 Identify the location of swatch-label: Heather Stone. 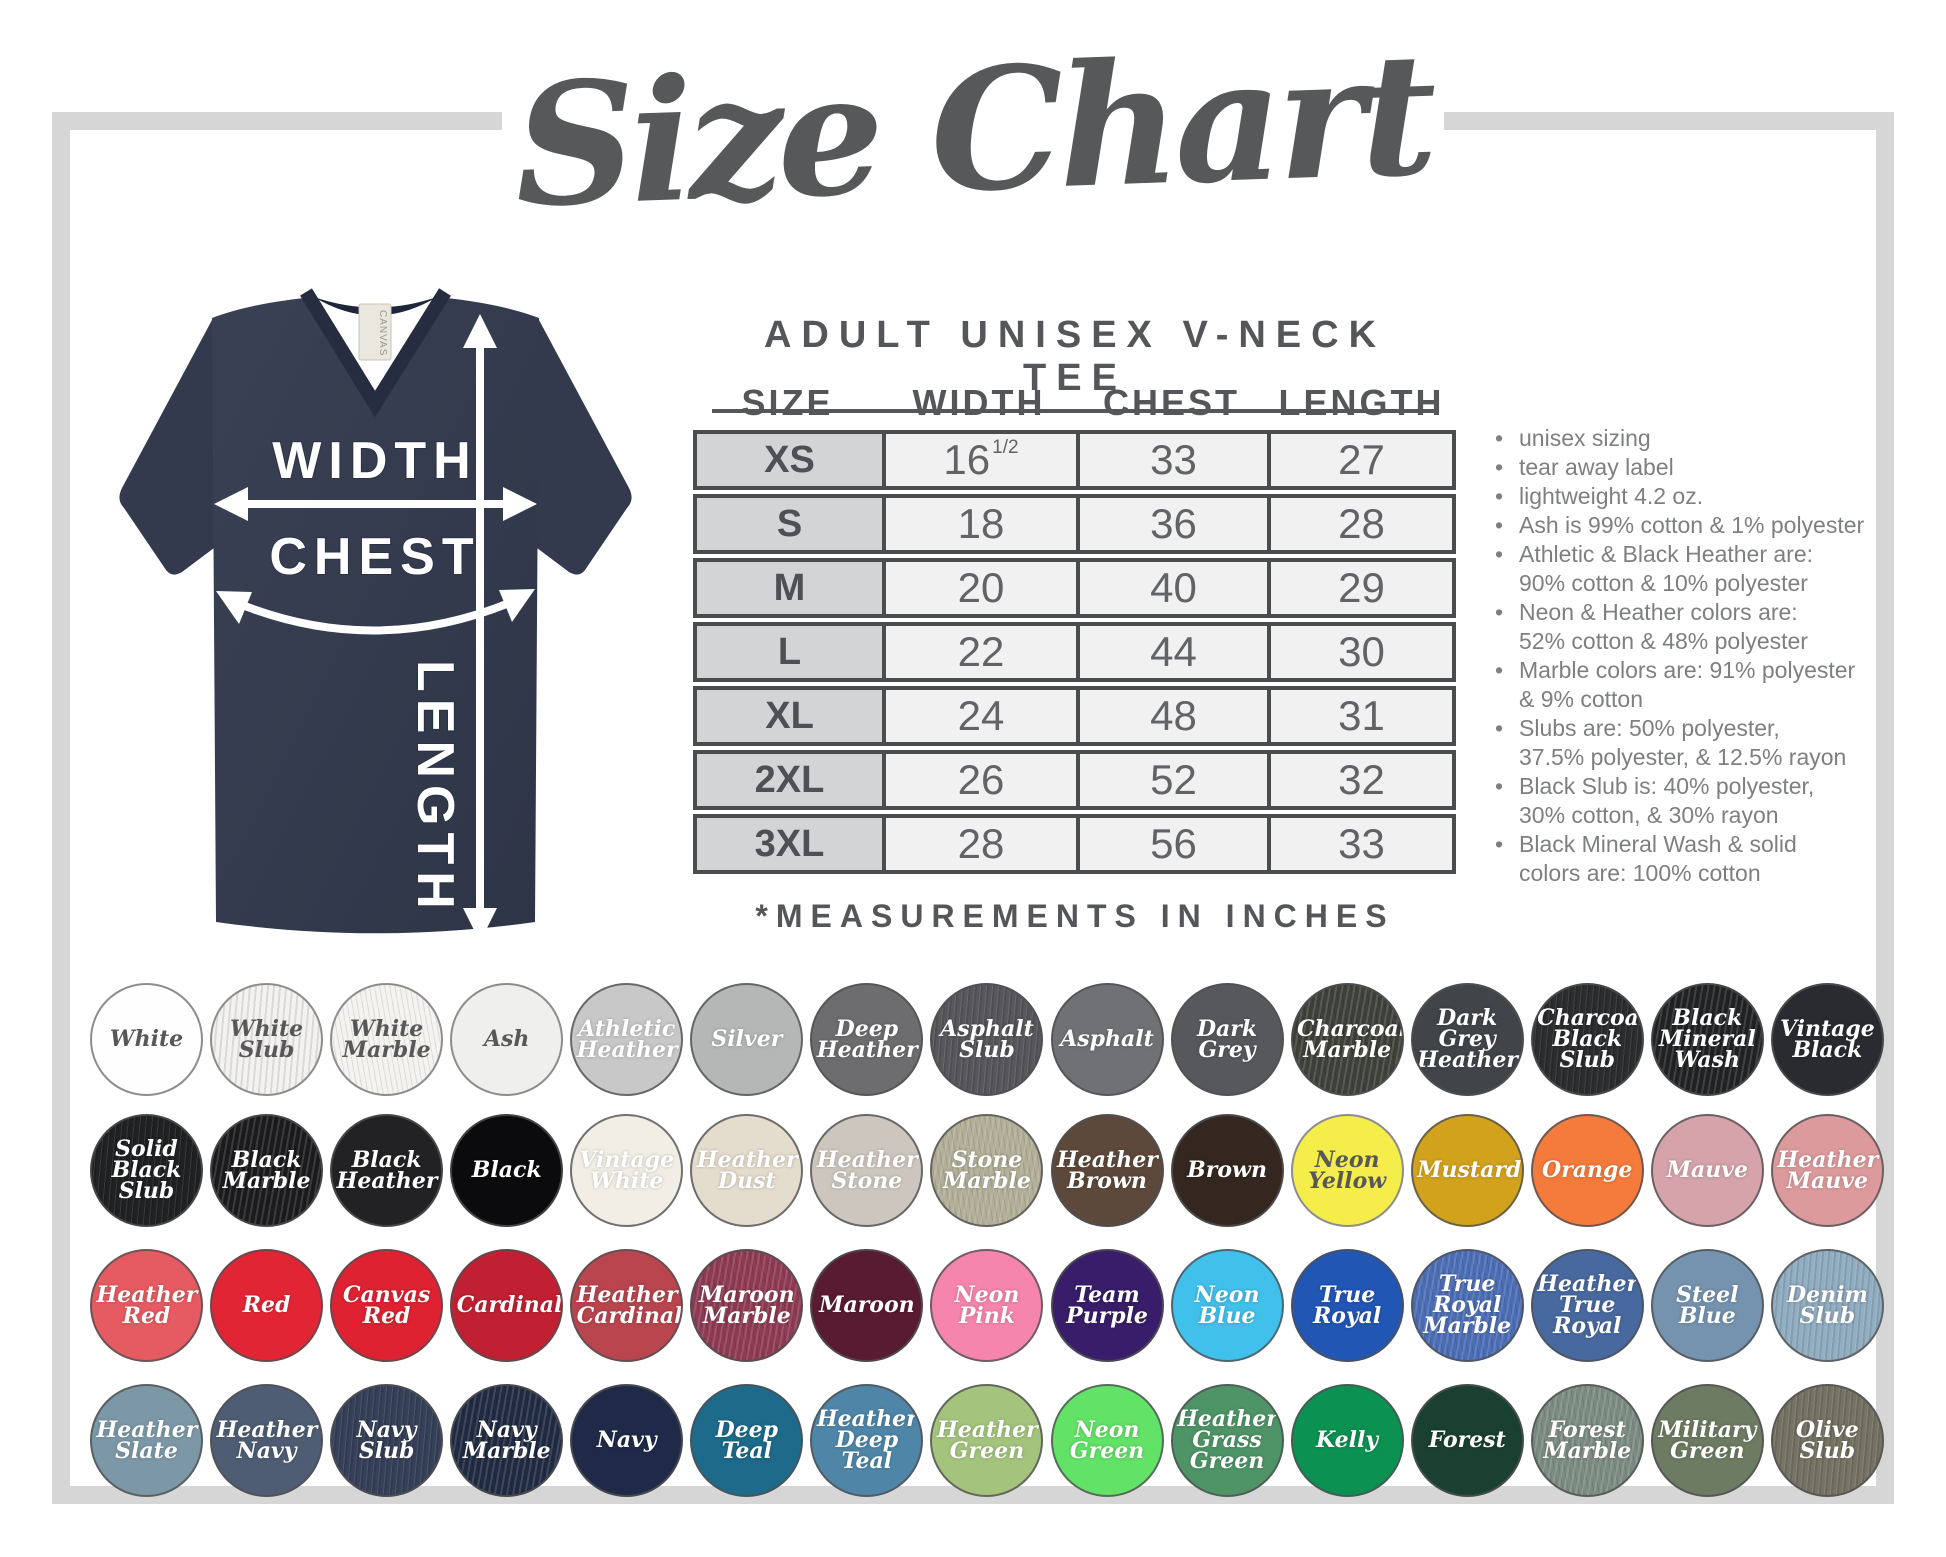
(867, 1170).